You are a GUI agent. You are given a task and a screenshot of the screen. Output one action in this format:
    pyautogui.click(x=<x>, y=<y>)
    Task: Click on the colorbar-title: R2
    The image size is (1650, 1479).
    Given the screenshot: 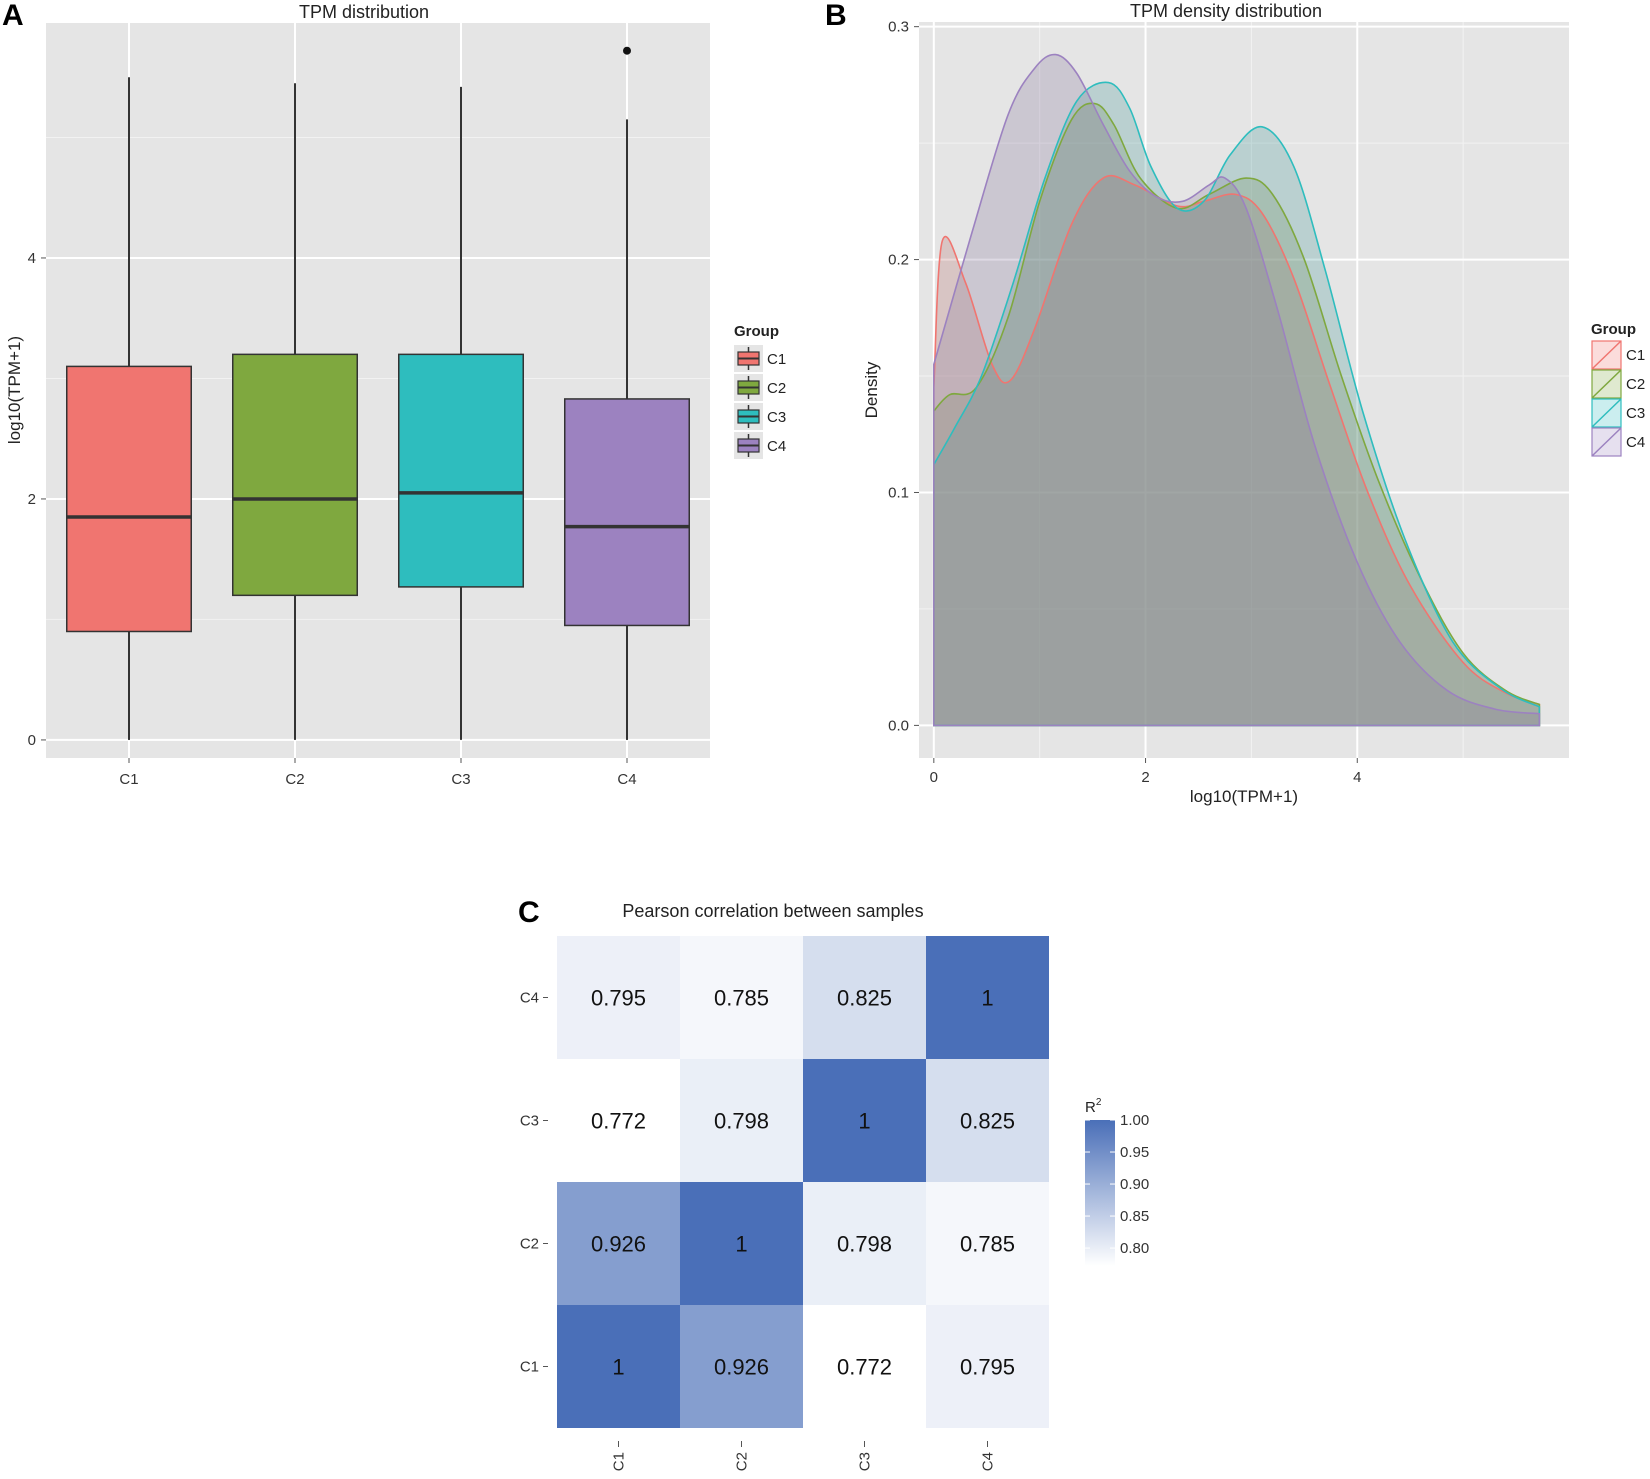 What is the action you would take?
    pyautogui.click(x=1093, y=1106)
    